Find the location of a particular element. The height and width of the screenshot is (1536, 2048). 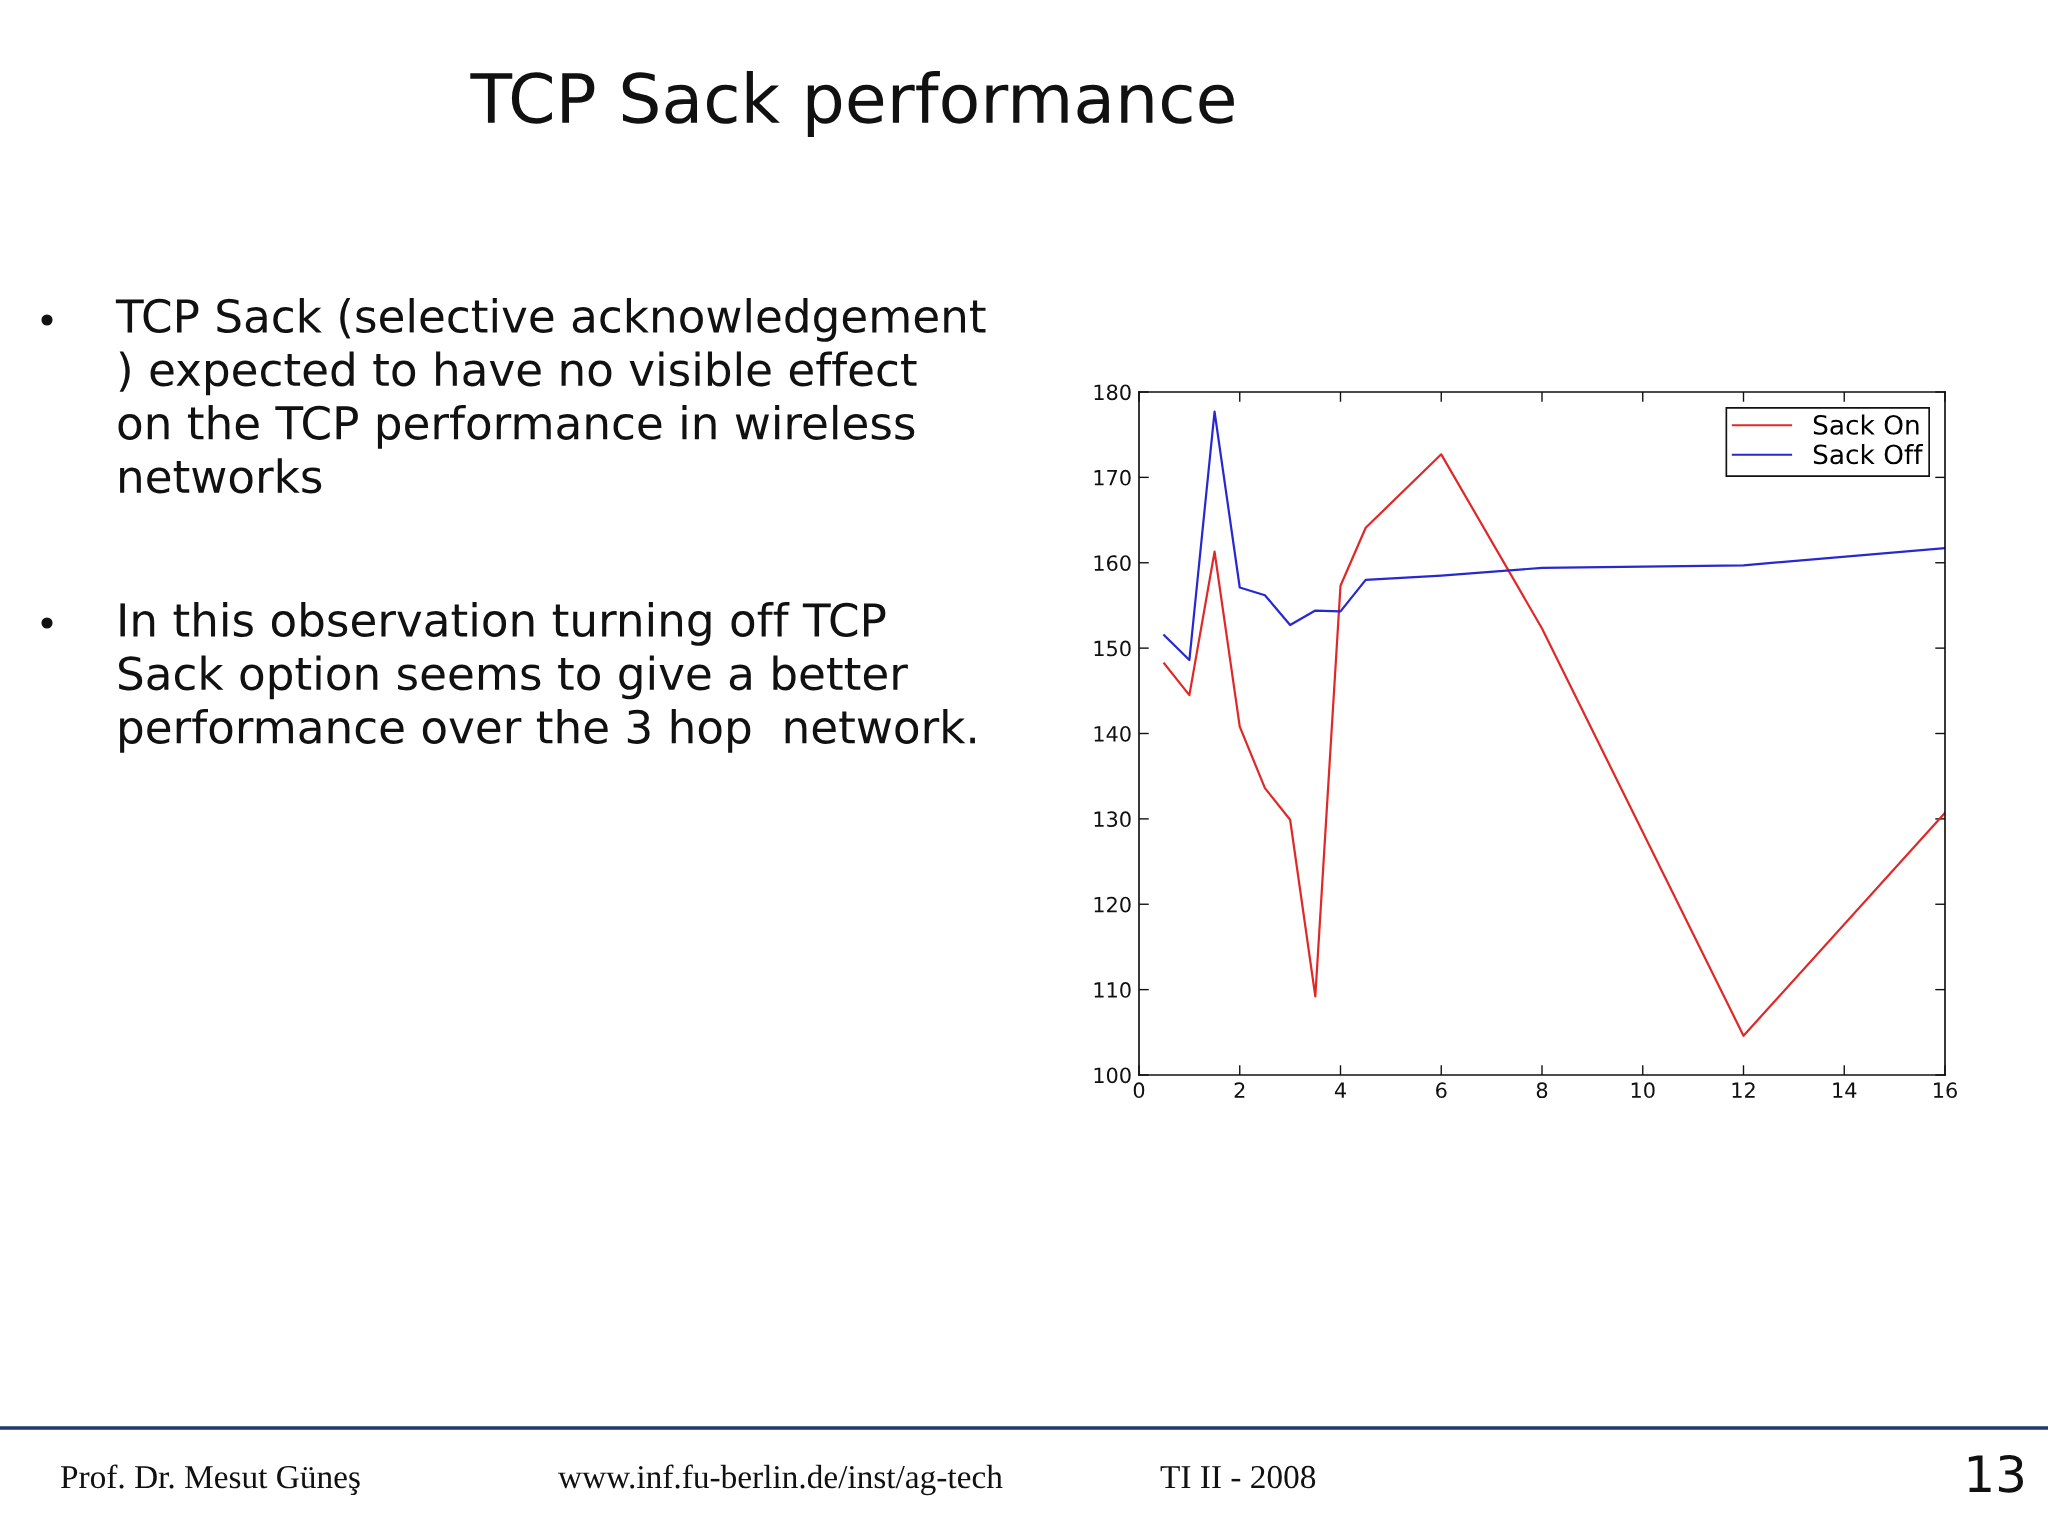

x-tick-label: 16 is located at coordinates (1945, 1090).